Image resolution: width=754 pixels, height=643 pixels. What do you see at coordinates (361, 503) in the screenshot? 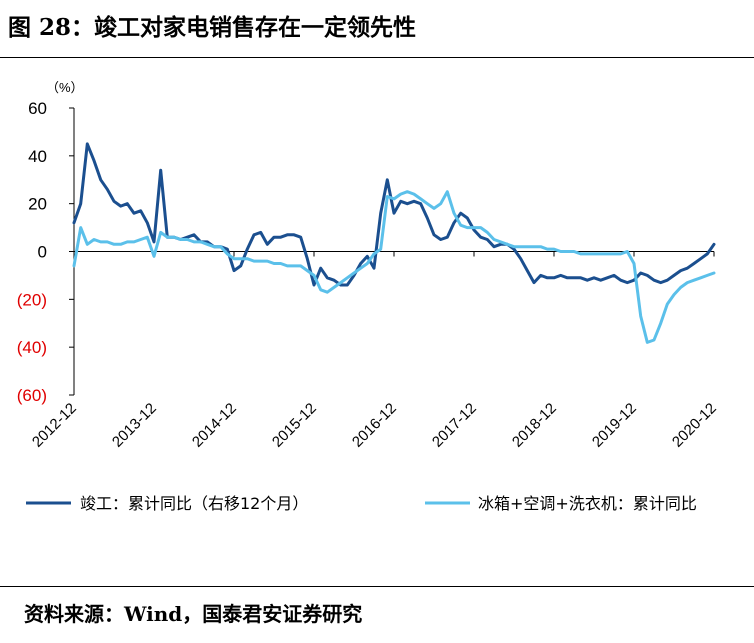
I see `legend: 竣工：累计同比（右移12个月） 冰箱+空调+洗衣机：累计同比` at bounding box center [361, 503].